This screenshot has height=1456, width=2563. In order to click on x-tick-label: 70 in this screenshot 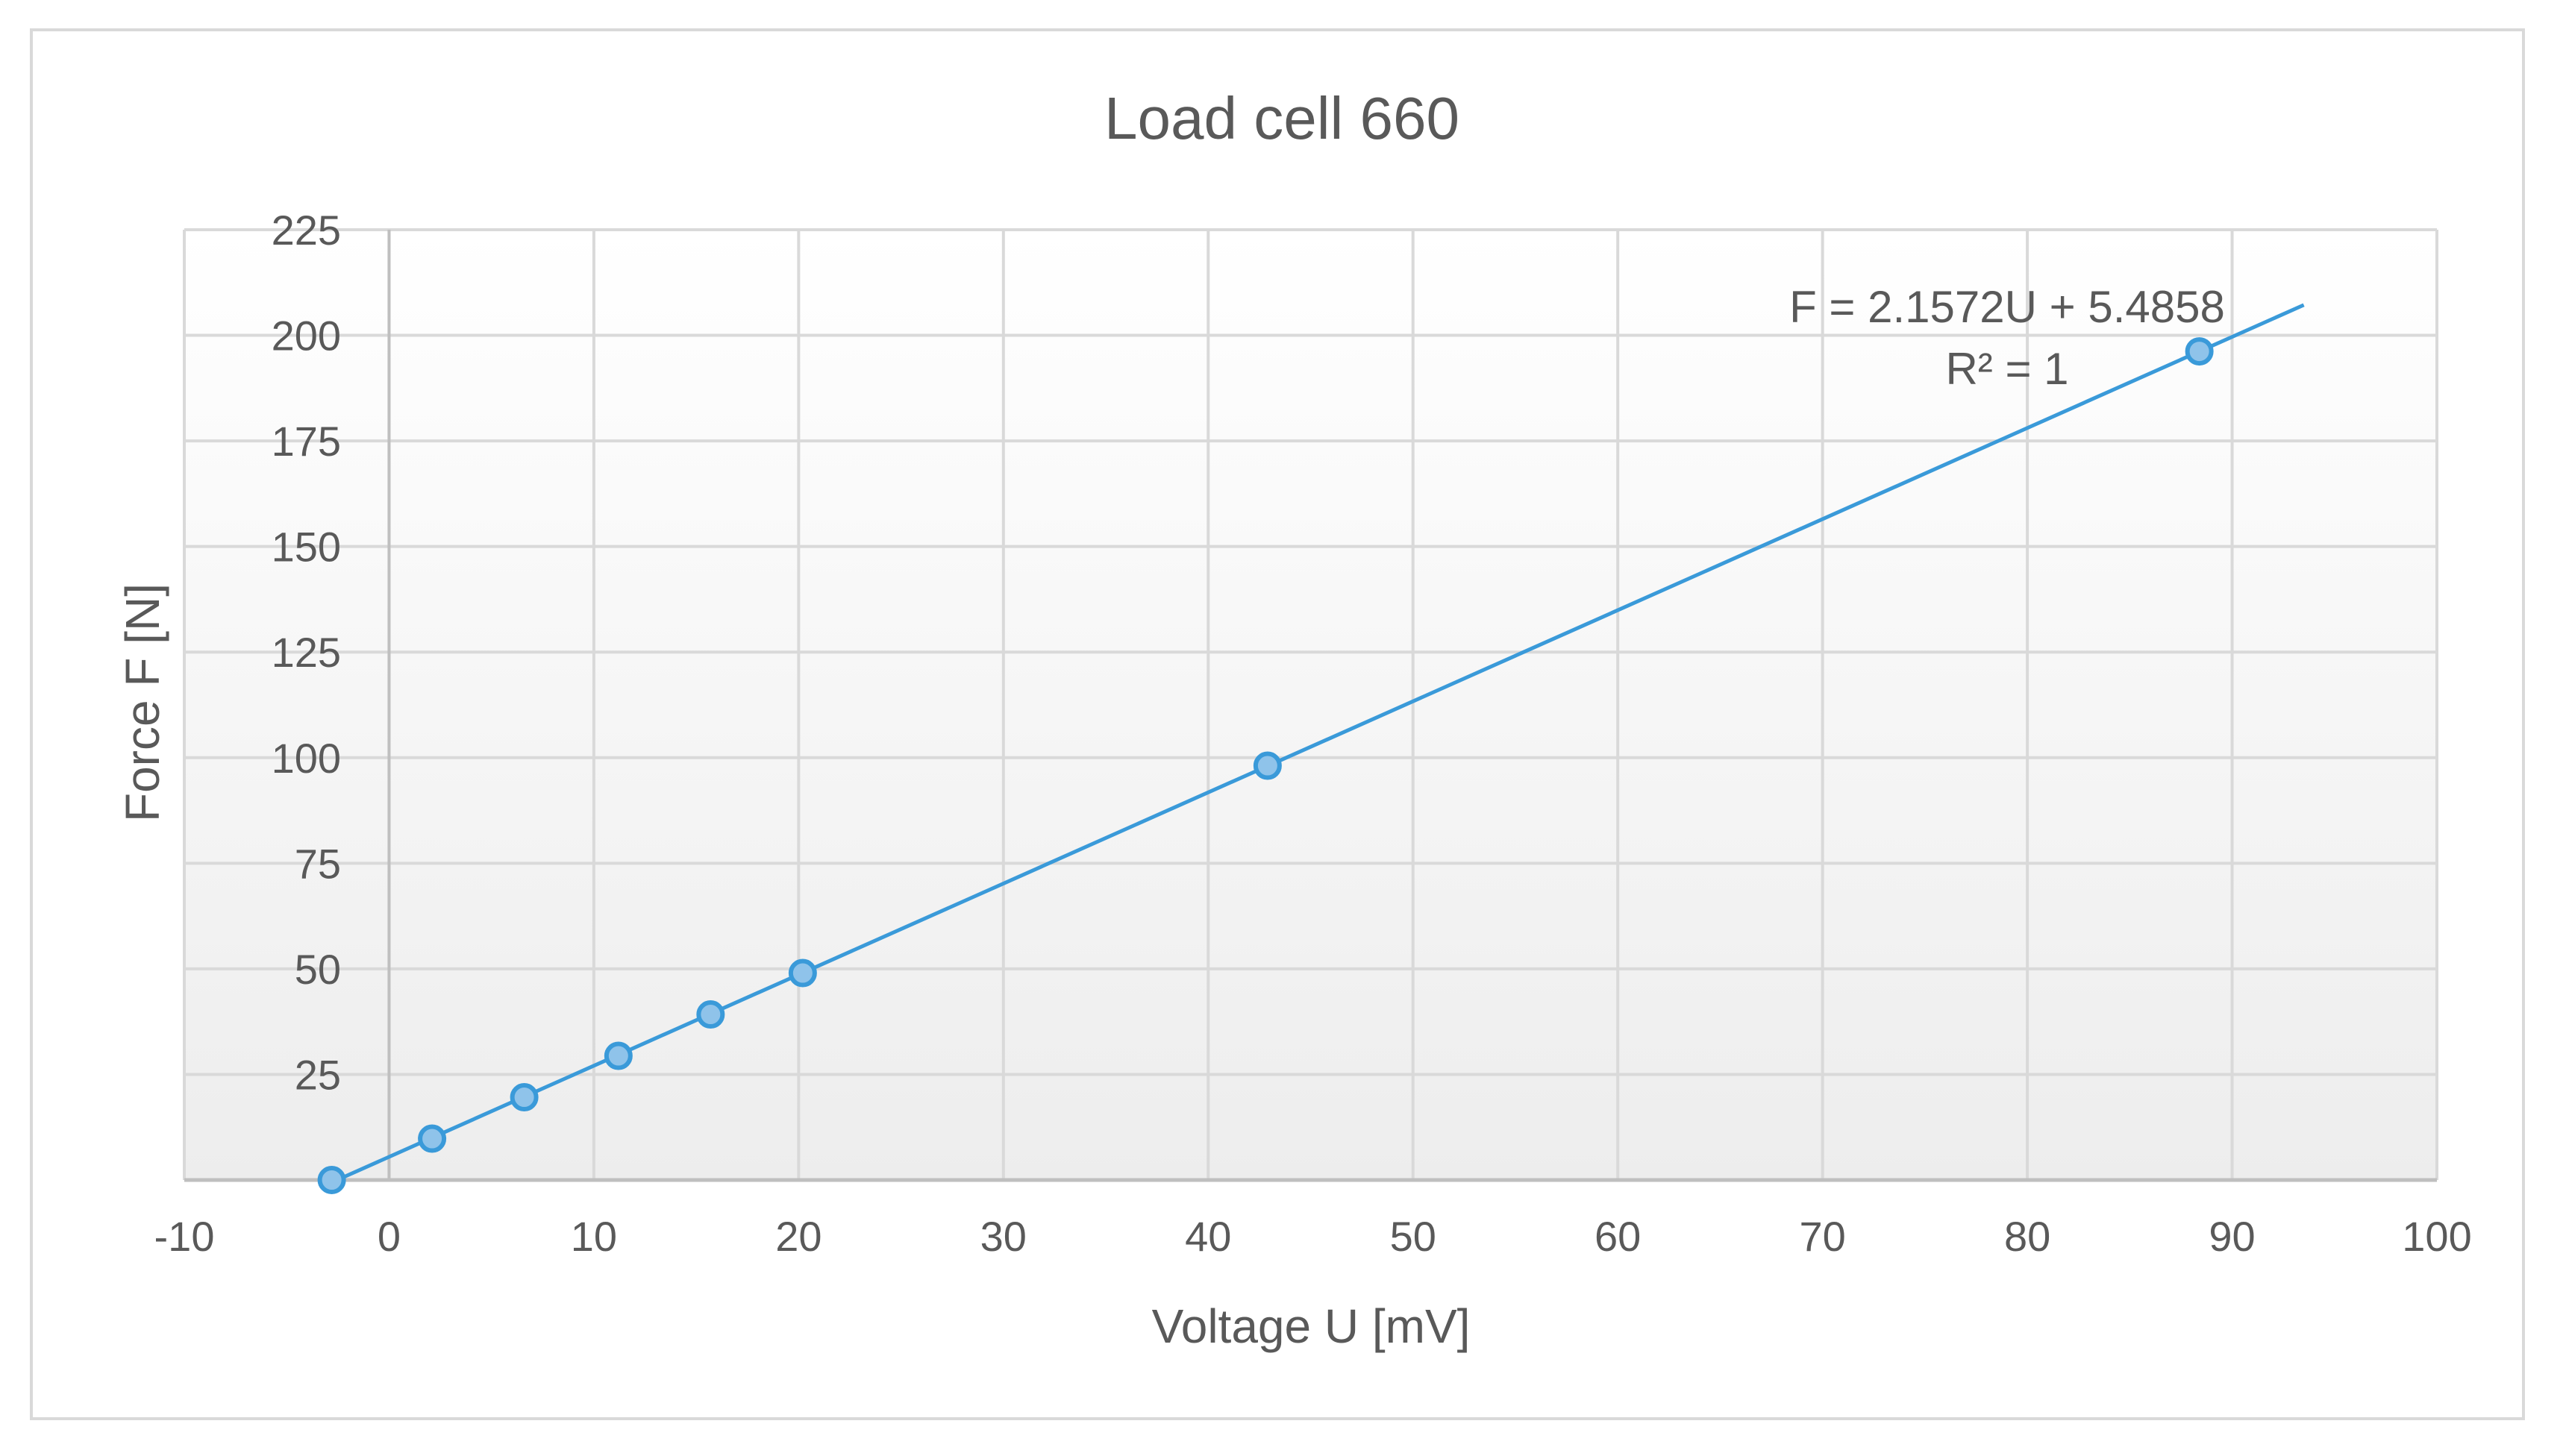, I will do `click(1822, 1236)`.